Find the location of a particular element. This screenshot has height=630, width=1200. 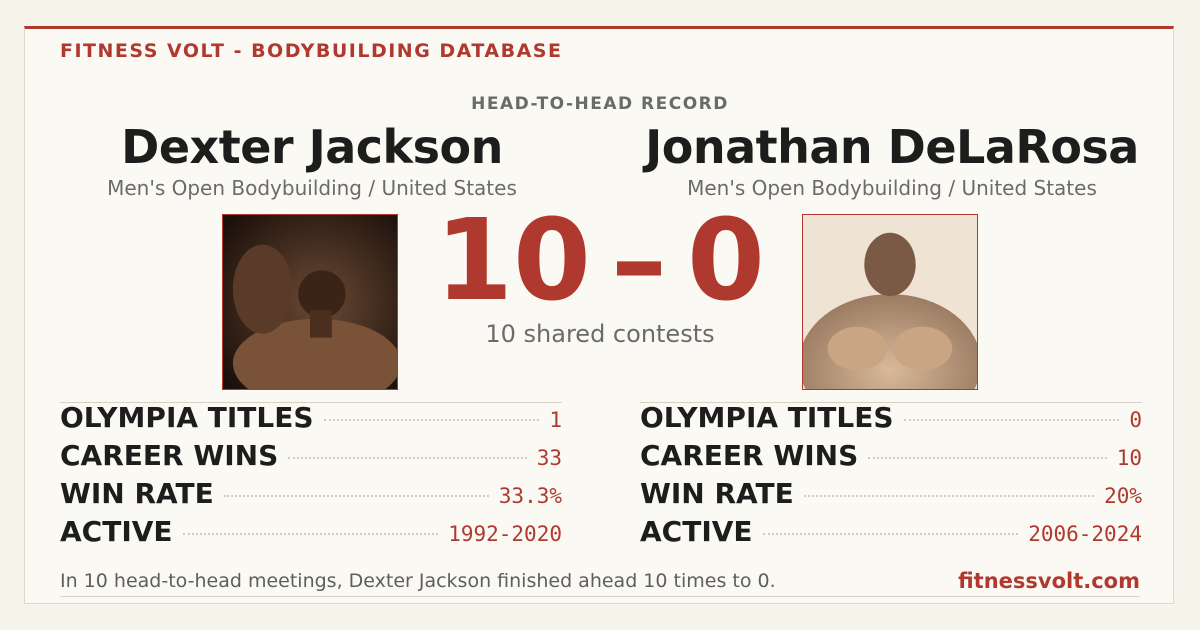

stat-value: 1992-2020 is located at coordinates (505, 534).